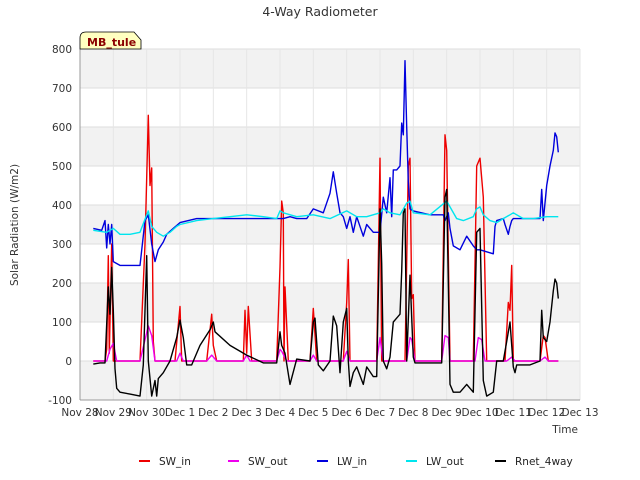 The height and width of the screenshot is (480, 640). Describe the element at coordinates (564, 430) in the screenshot. I see `x-axis-label: Time` at that location.